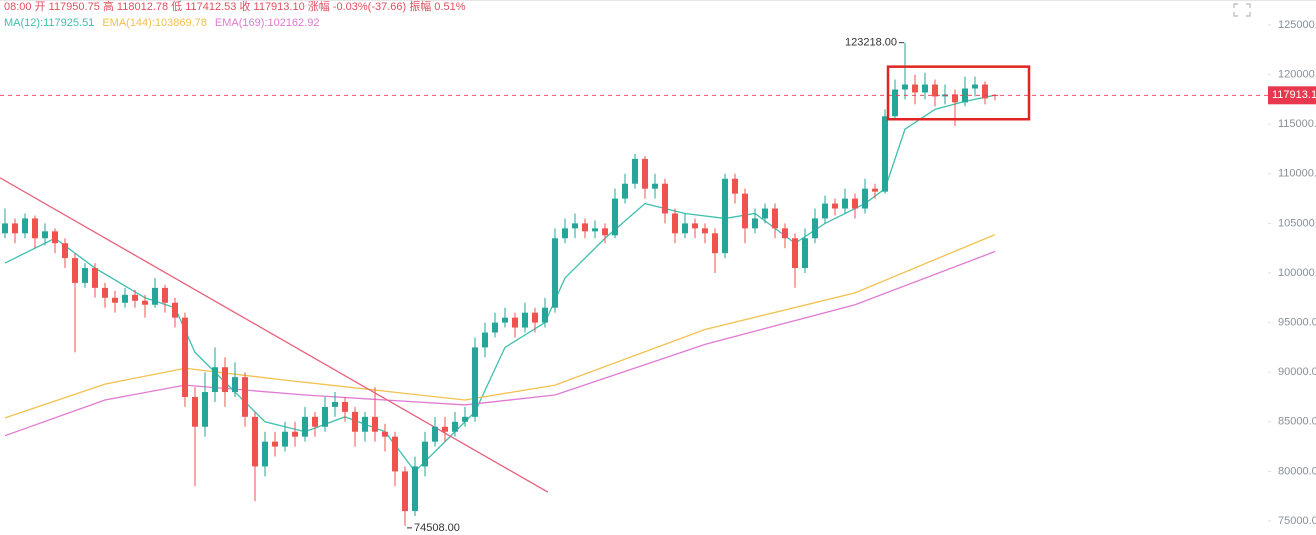 The image size is (1316, 535). I want to click on y-tick-label: 110000.00, so click(1297, 174).